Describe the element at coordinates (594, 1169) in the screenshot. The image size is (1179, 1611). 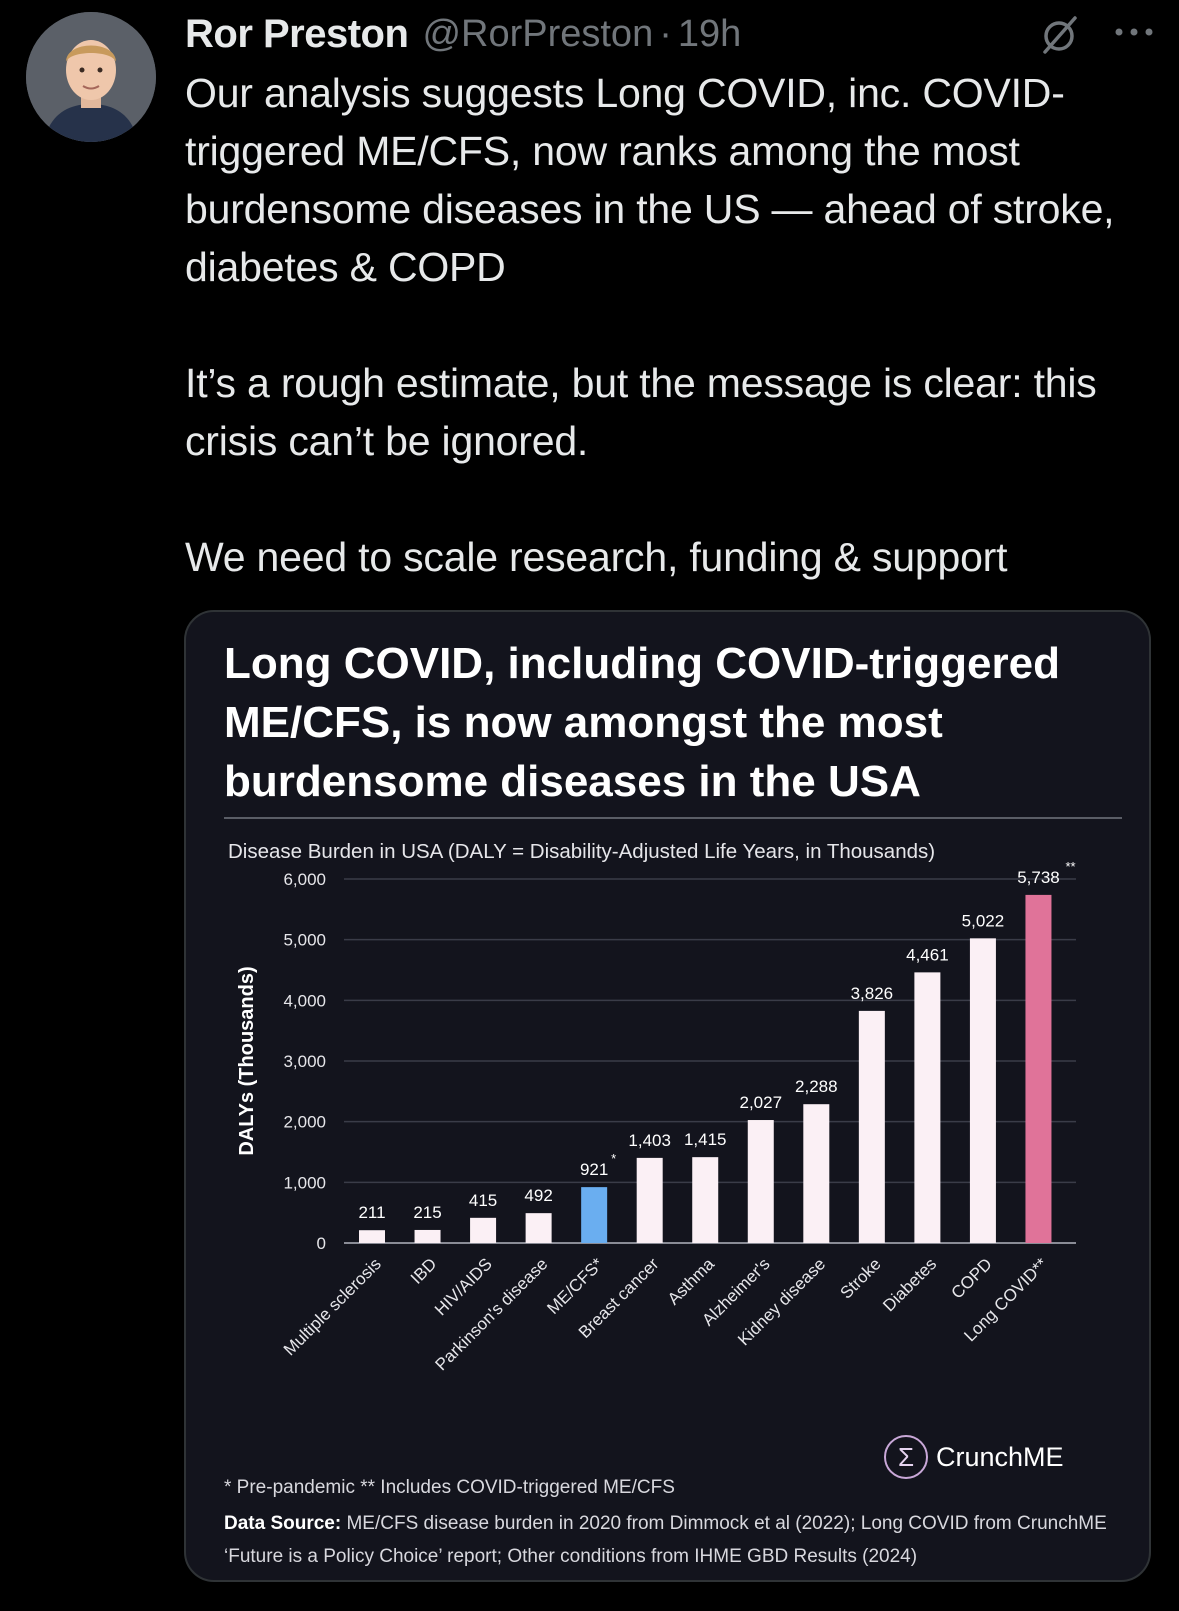
I see `data-label: 921` at that location.